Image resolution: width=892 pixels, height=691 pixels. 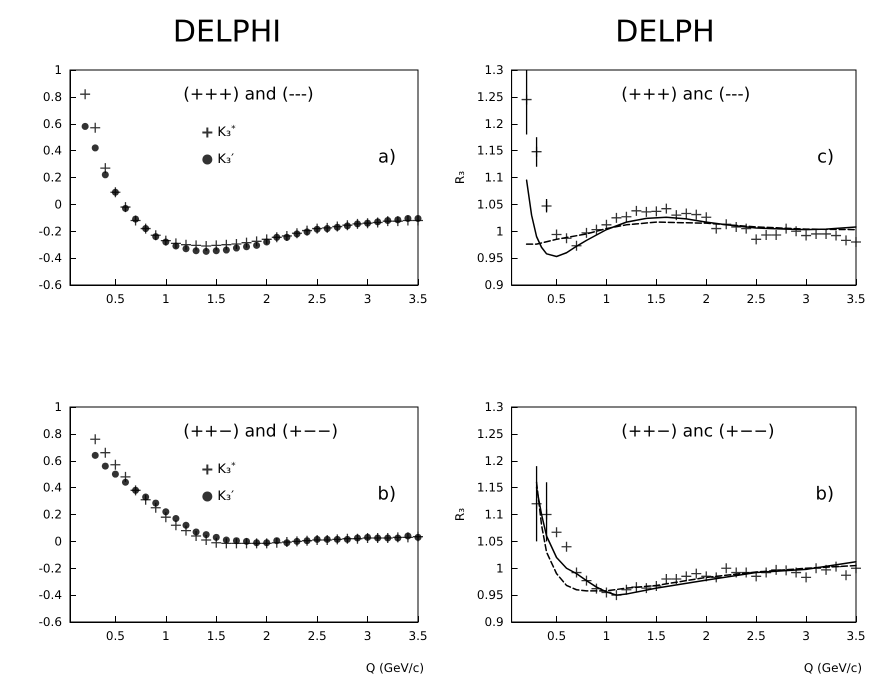 What do you see at coordinates (52, 177) in the screenshot?
I see `y-tick-label: 0.2` at bounding box center [52, 177].